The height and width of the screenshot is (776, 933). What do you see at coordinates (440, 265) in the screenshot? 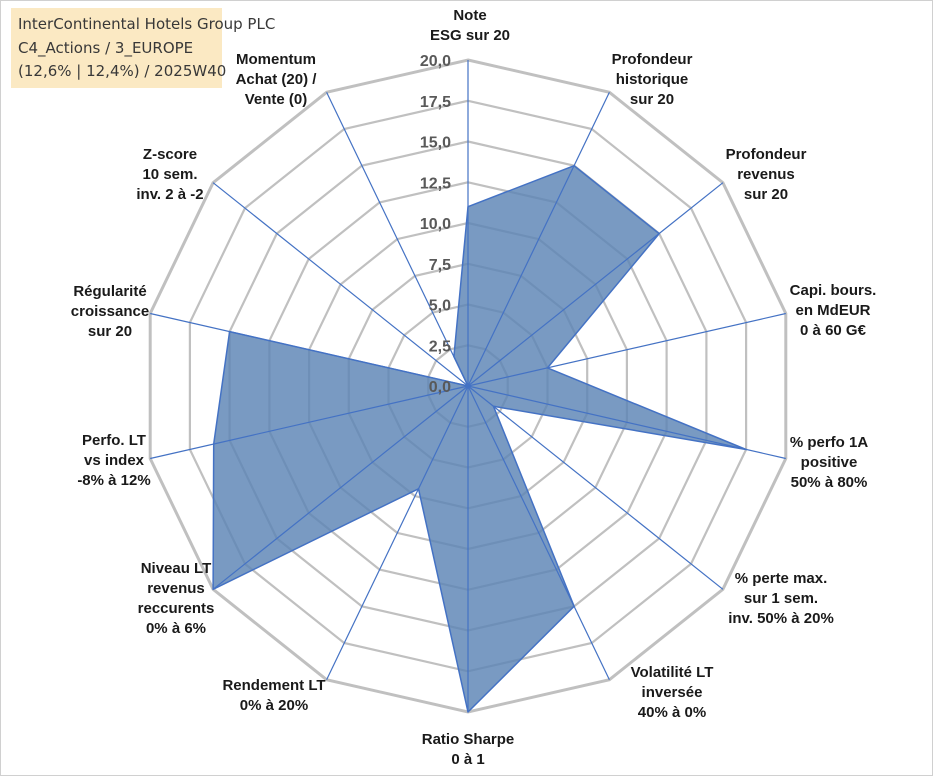
I see `tick-label: 7,5` at bounding box center [440, 265].